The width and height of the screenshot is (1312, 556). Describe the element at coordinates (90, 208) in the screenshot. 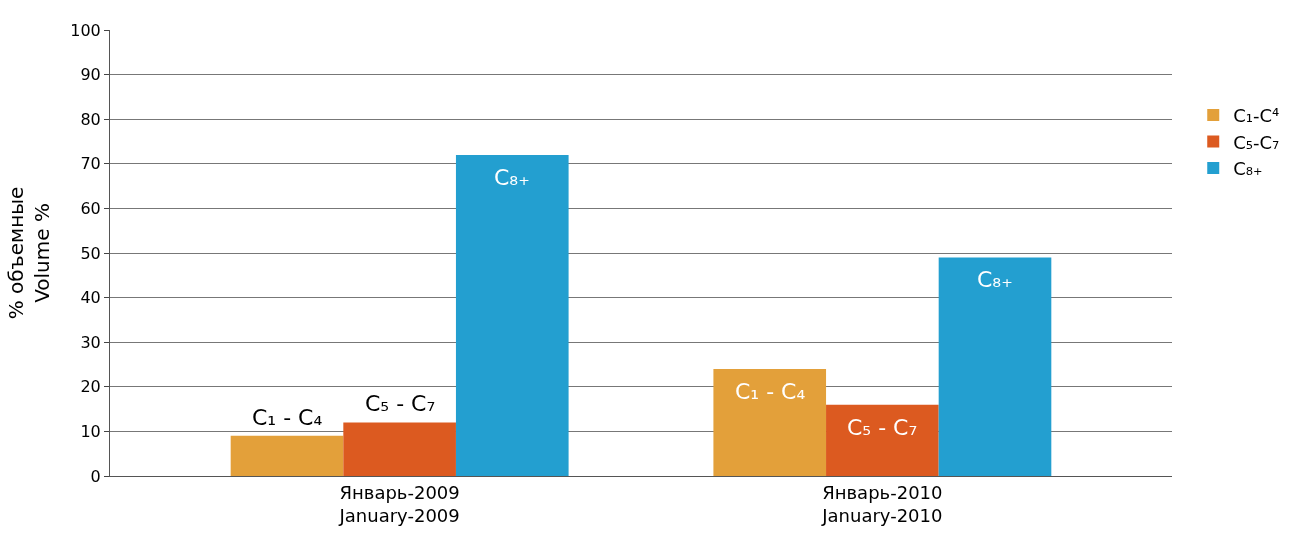

I see `y-tick-label: 60` at that location.